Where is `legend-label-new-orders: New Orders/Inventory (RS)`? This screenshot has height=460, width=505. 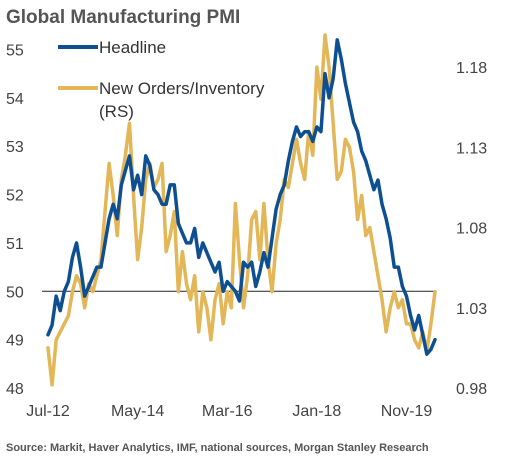
legend-label-new-orders: New Orders/Inventory (RS) is located at coordinates (184, 100).